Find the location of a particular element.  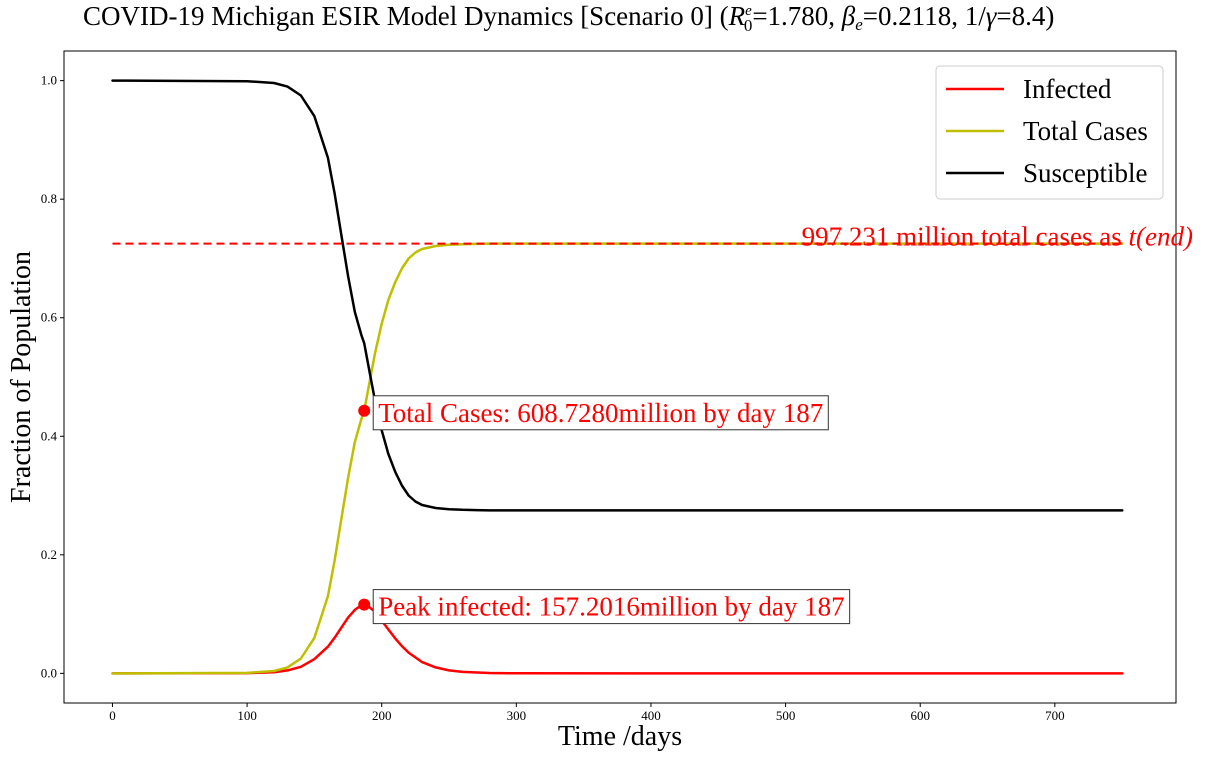

reference-line-label-prefix: 997.231 million total cases as is located at coordinates (965, 237).